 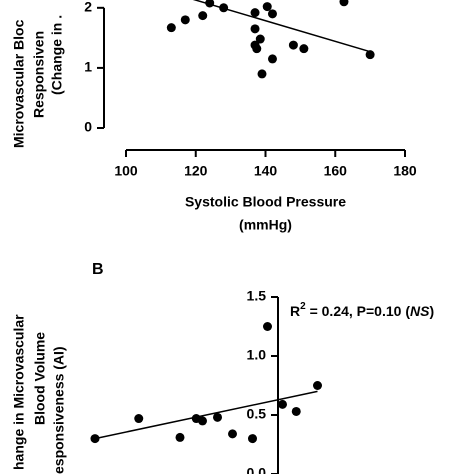 I want to click on annotation: R2 = 0.24, P=0.10 (NS), so click(x=362, y=310).